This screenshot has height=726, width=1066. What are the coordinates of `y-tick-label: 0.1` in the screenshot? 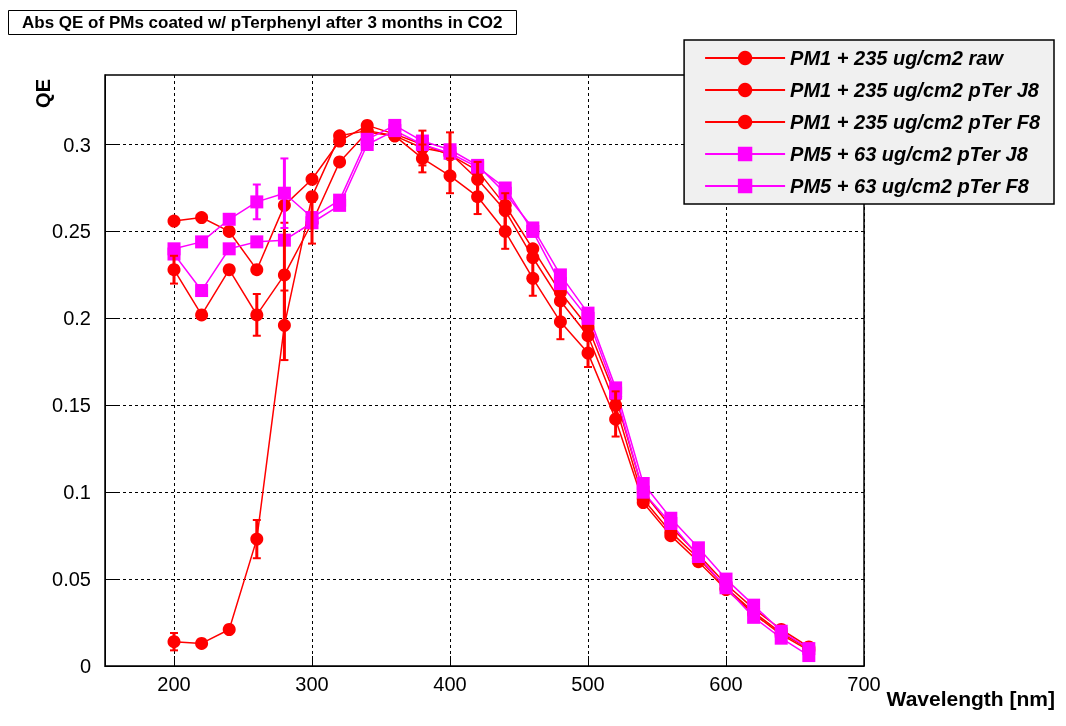 It's located at (77, 492).